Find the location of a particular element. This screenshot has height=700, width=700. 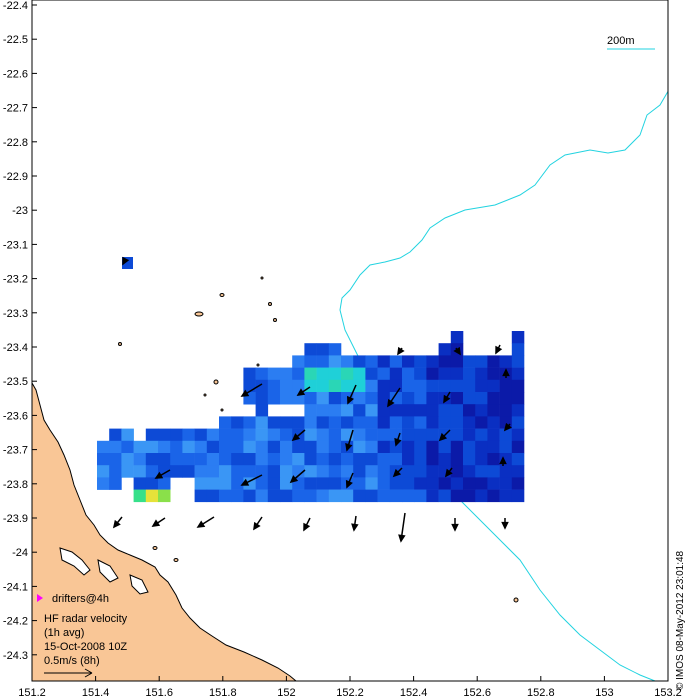

y-tick-label: -23.3 is located at coordinates (15, 314).